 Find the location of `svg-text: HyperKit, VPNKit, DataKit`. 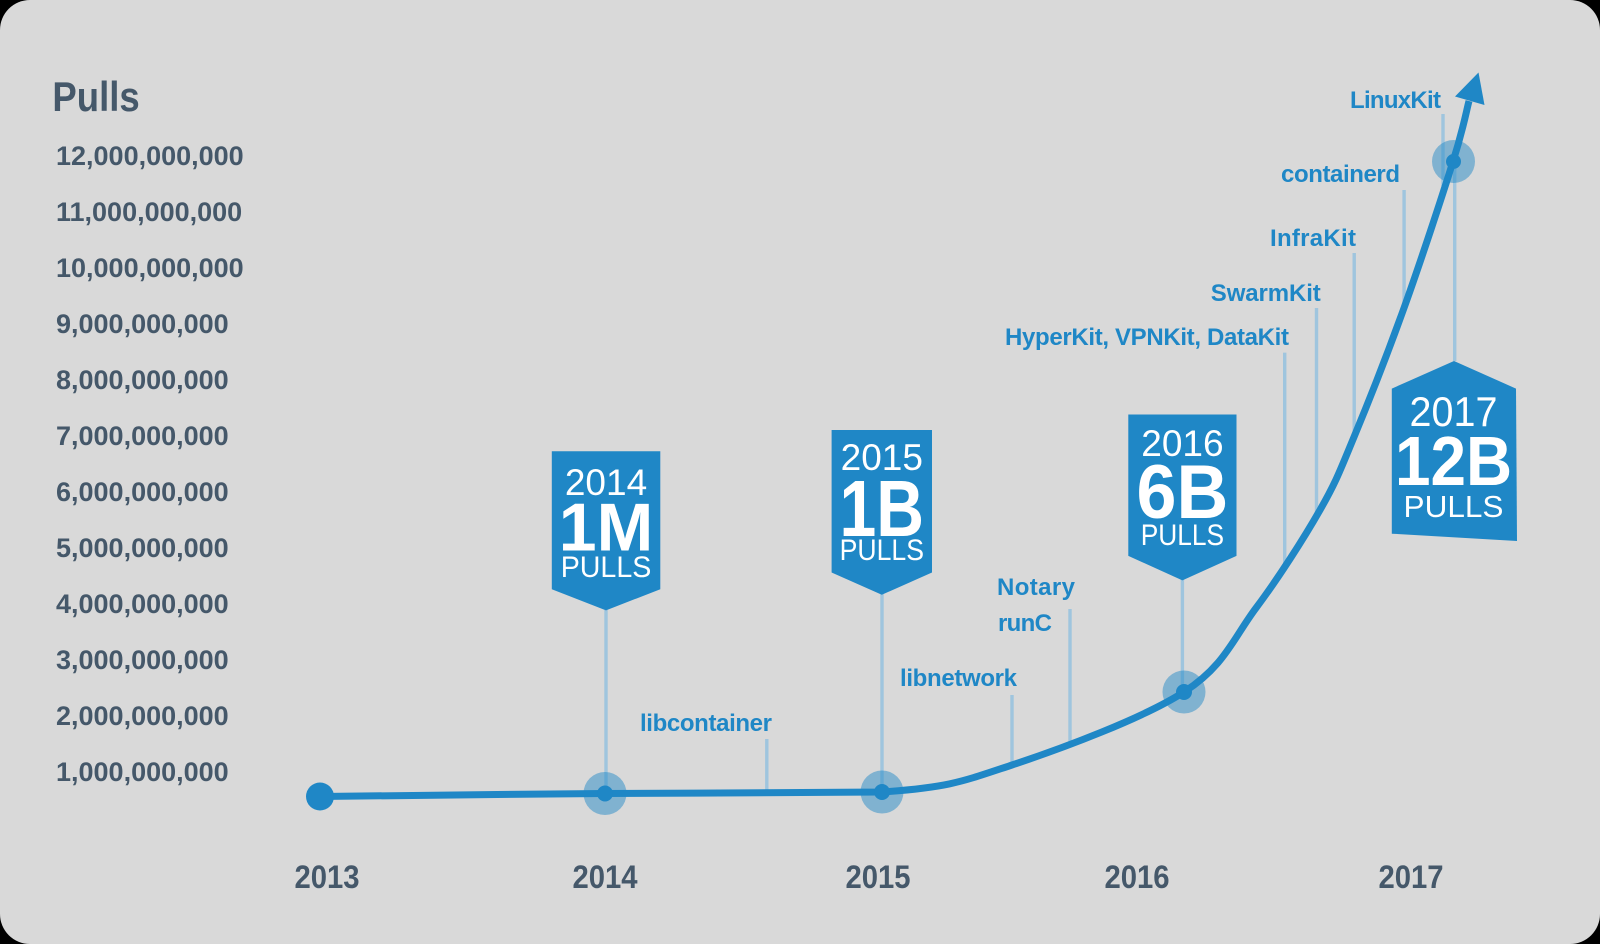

svg-text: HyperKit, VPNKit, DataKit is located at coordinates (1147, 337).